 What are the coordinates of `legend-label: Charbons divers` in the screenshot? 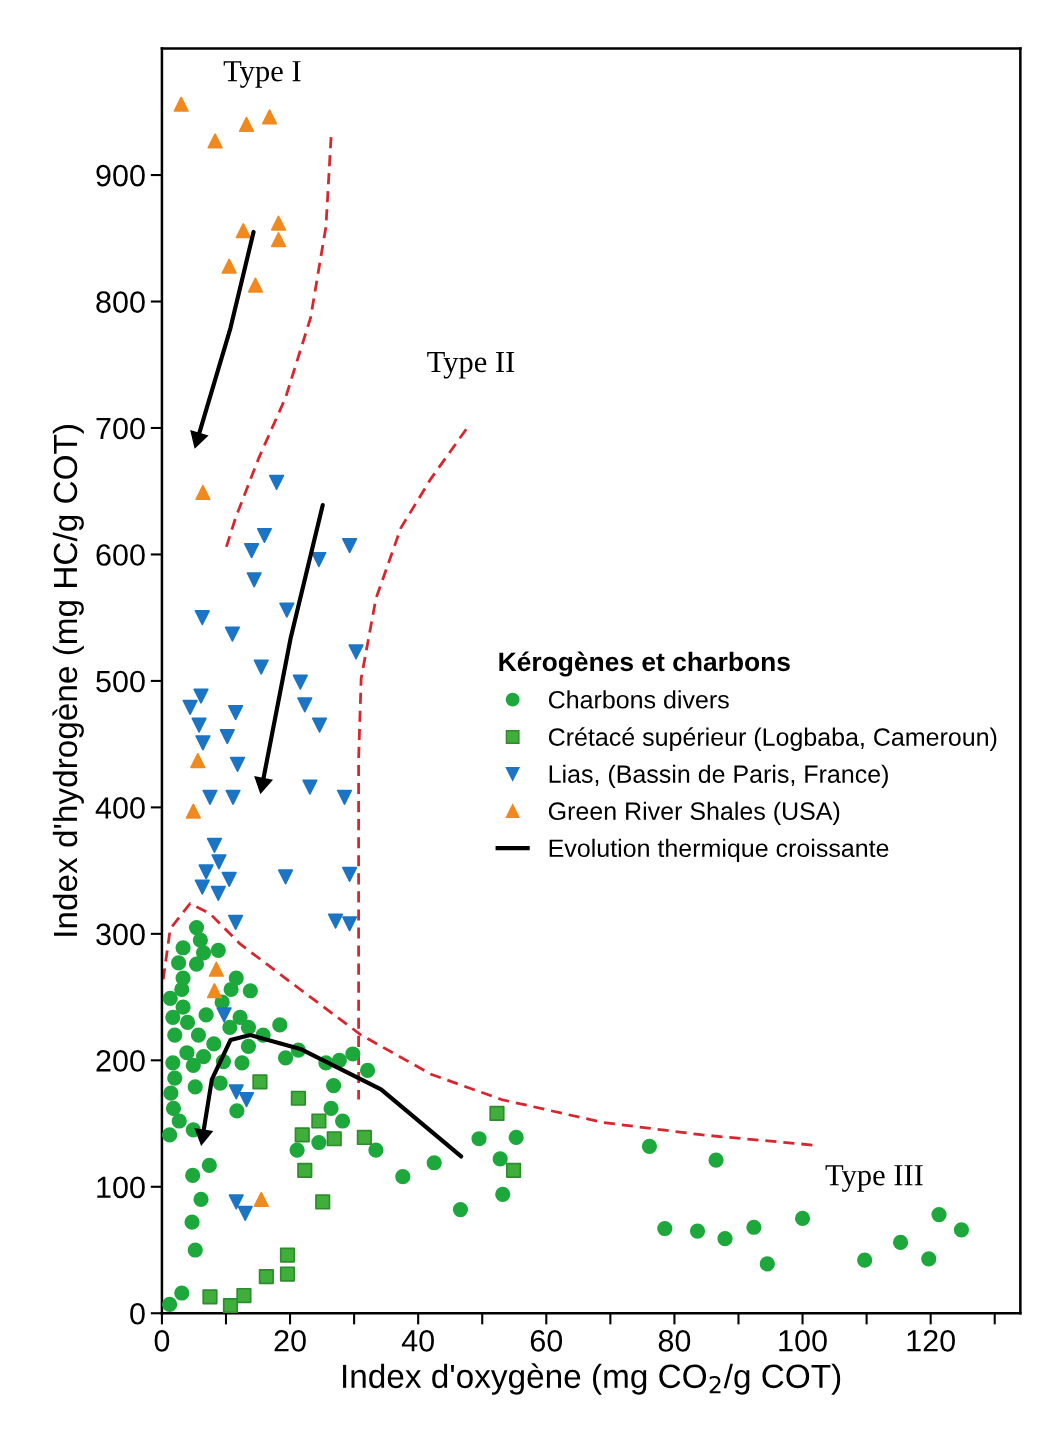 It's located at (638, 699).